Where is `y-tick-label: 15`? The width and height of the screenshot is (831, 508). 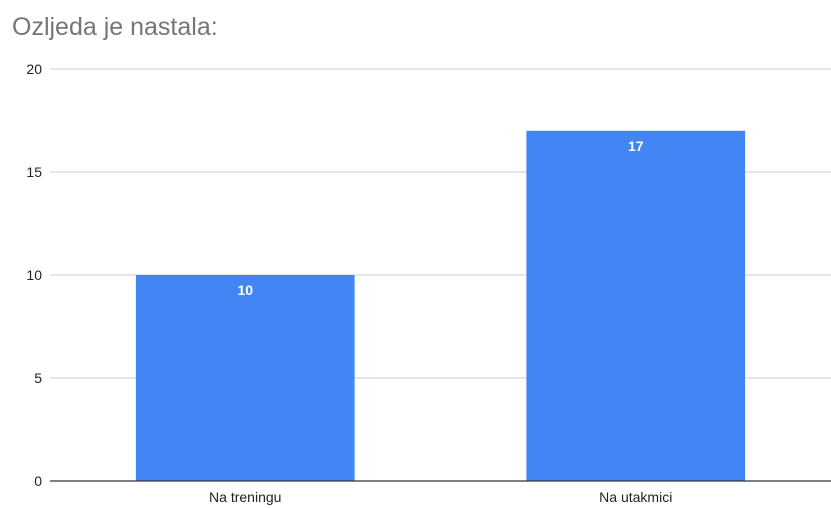
y-tick-label: 15 is located at coordinates (34, 172).